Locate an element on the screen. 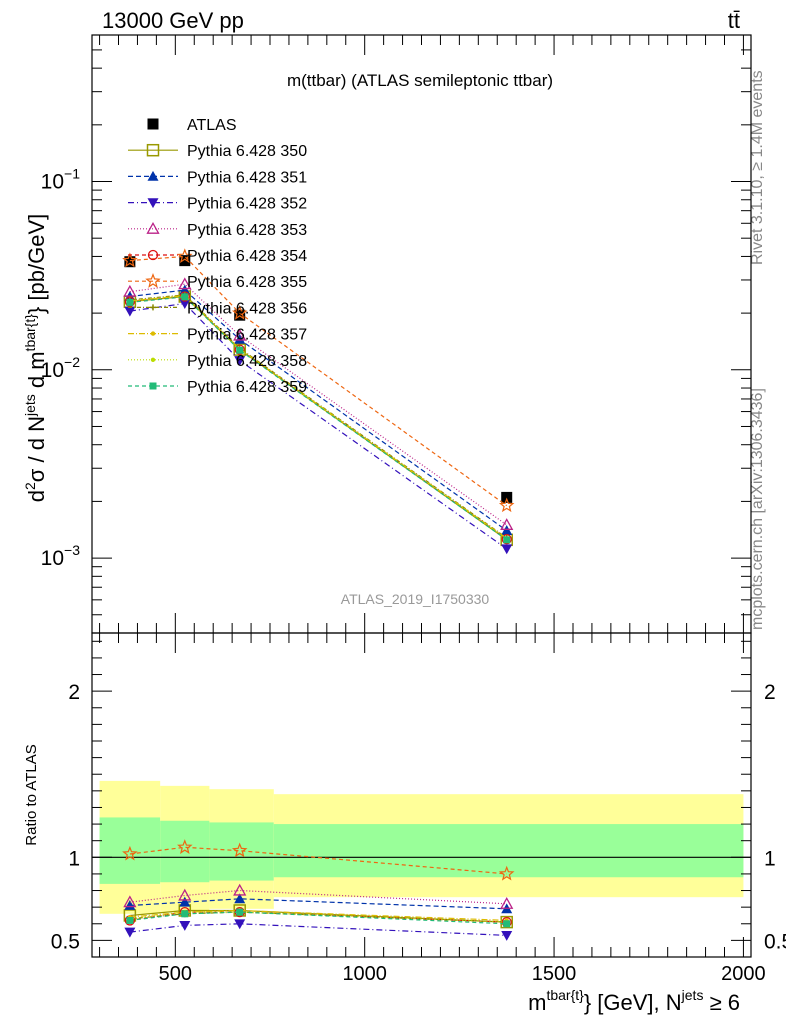 The height and width of the screenshot is (1024, 786). ratio-series is located at coordinates (318, 890).